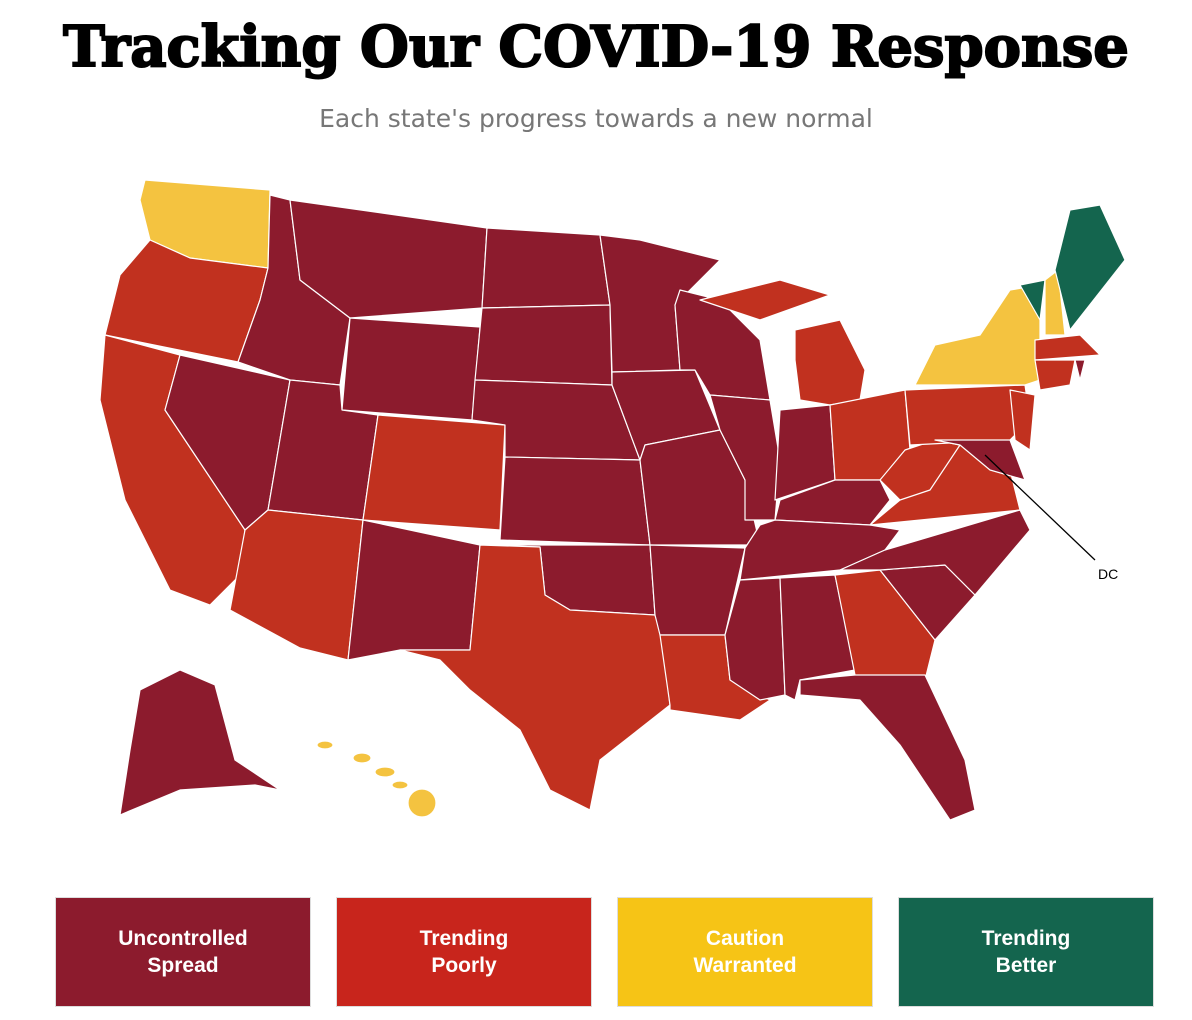  Describe the element at coordinates (745, 938) in the screenshot. I see `legend-label: Caution` at that location.